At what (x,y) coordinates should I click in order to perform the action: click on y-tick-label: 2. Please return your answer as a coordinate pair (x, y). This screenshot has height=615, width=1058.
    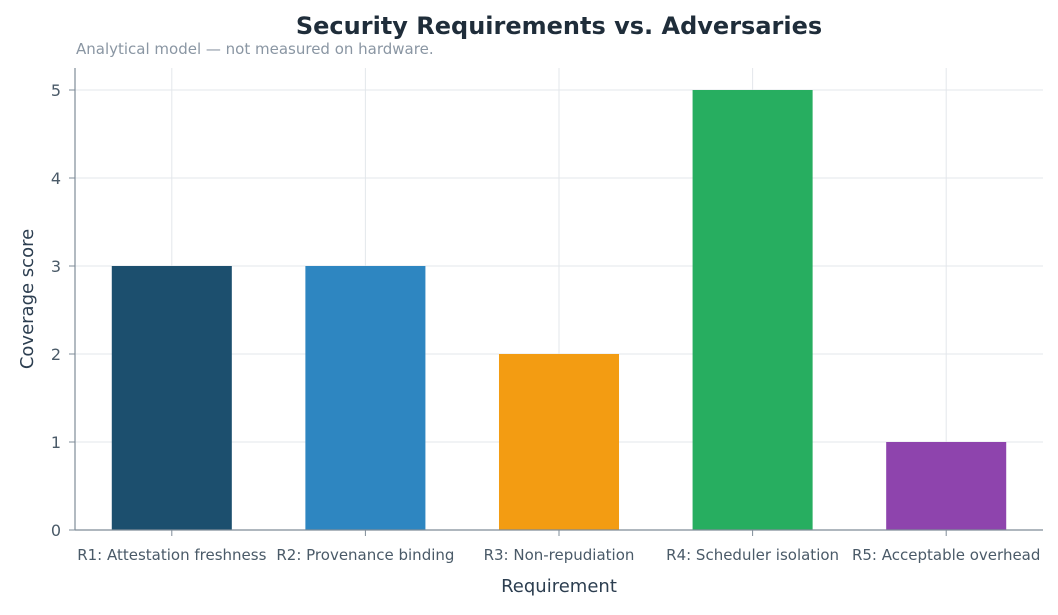
    Looking at the image, I should click on (56, 354).